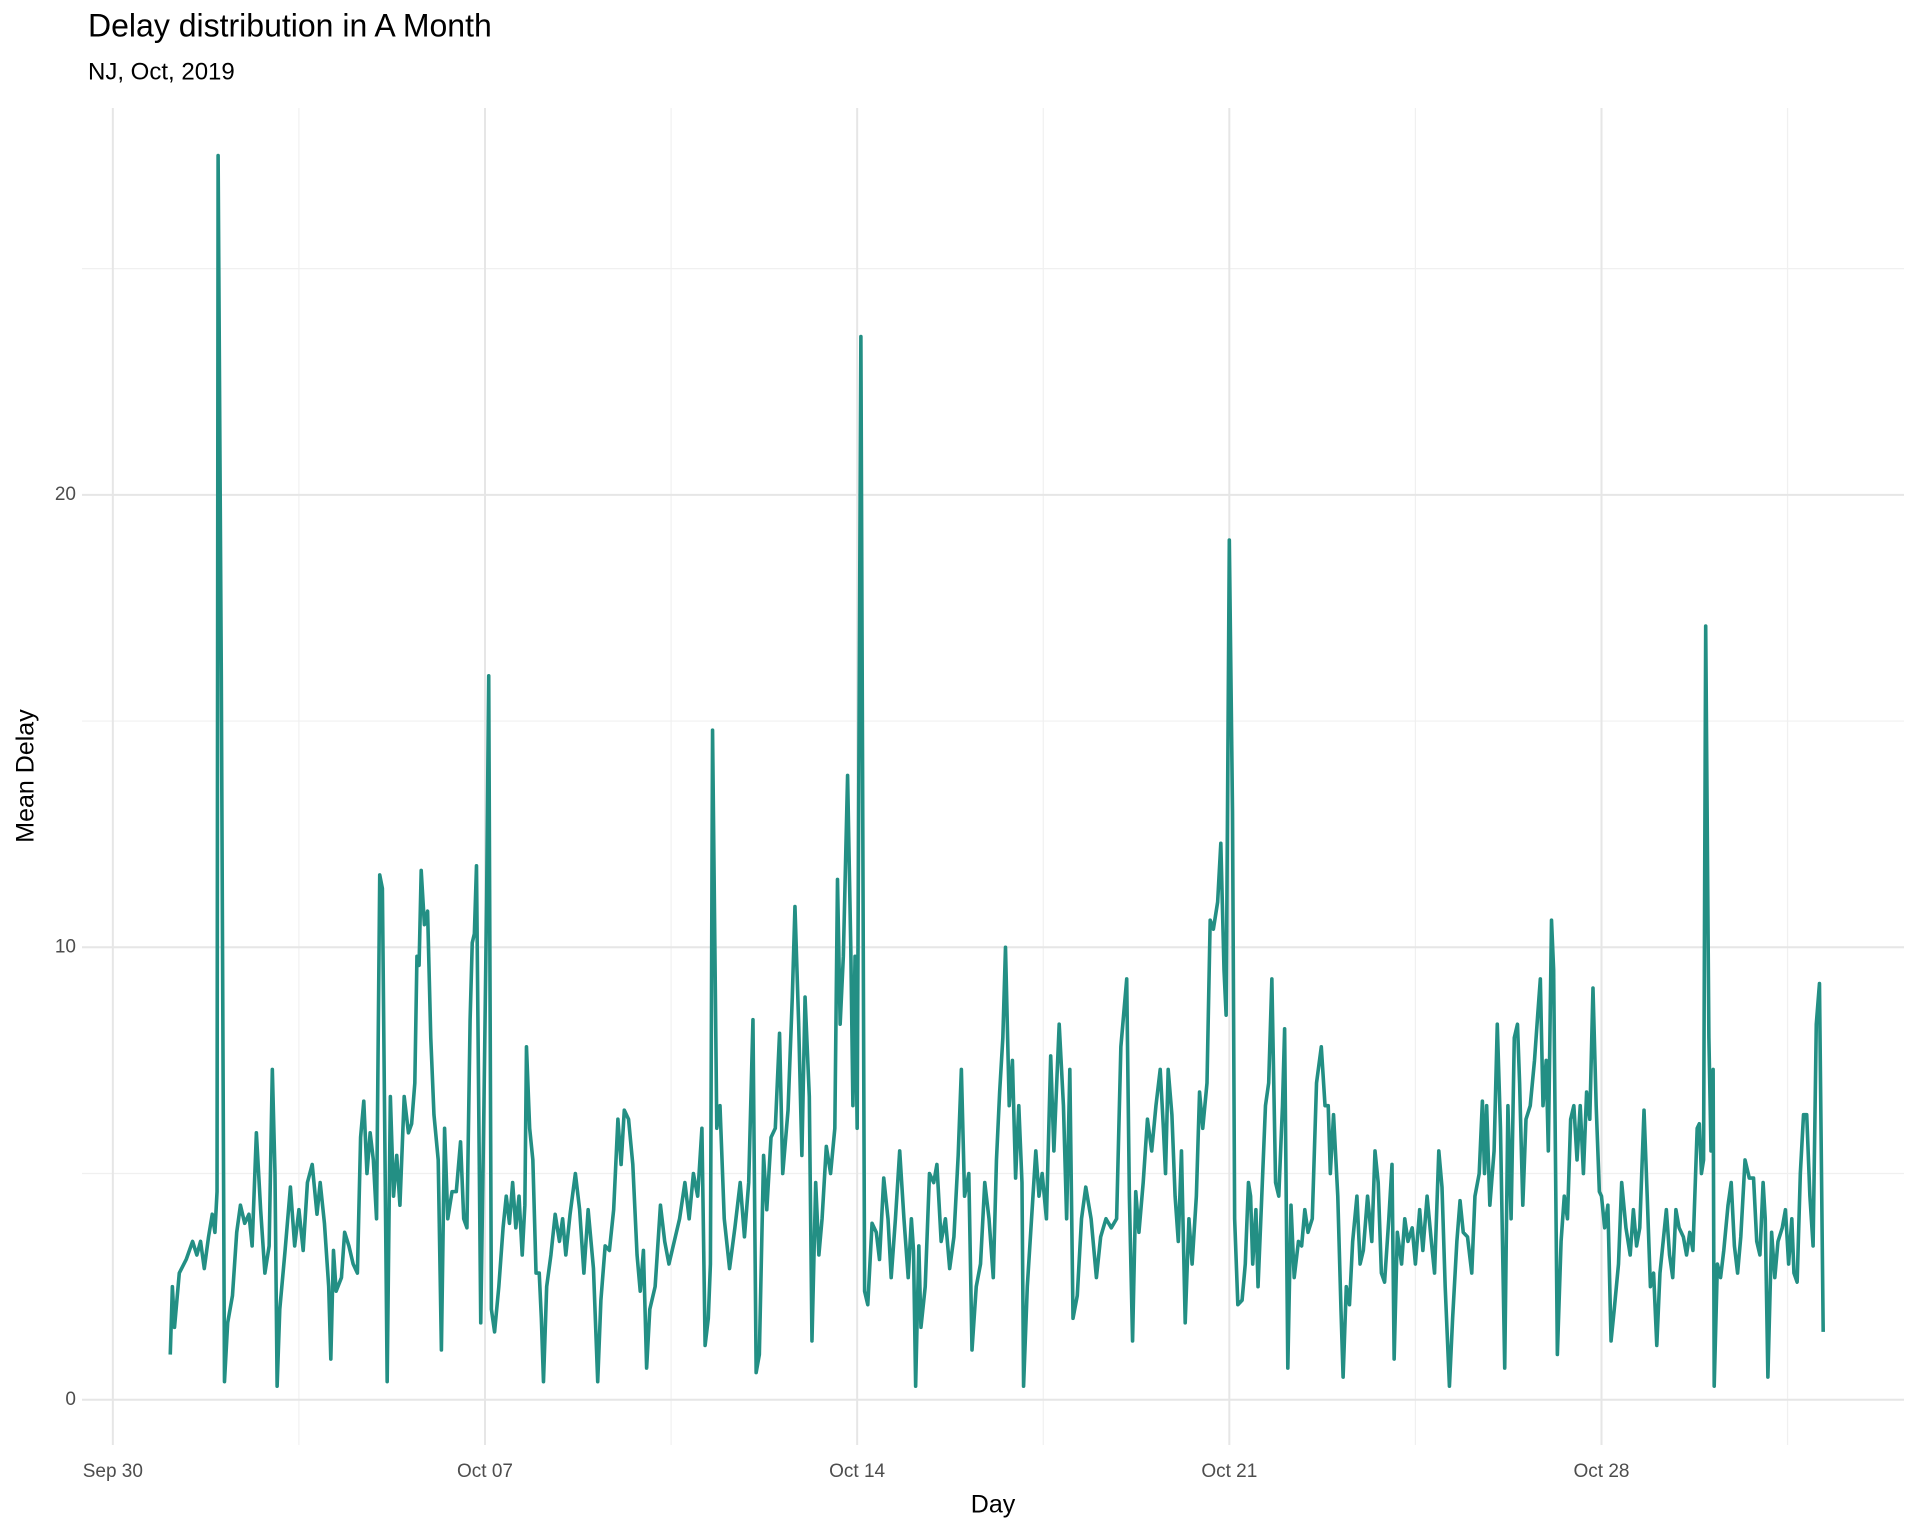 This screenshot has height=1536, width=1920. What do you see at coordinates (26, 776) in the screenshot?
I see `y-axis-title: Mean Delay` at bounding box center [26, 776].